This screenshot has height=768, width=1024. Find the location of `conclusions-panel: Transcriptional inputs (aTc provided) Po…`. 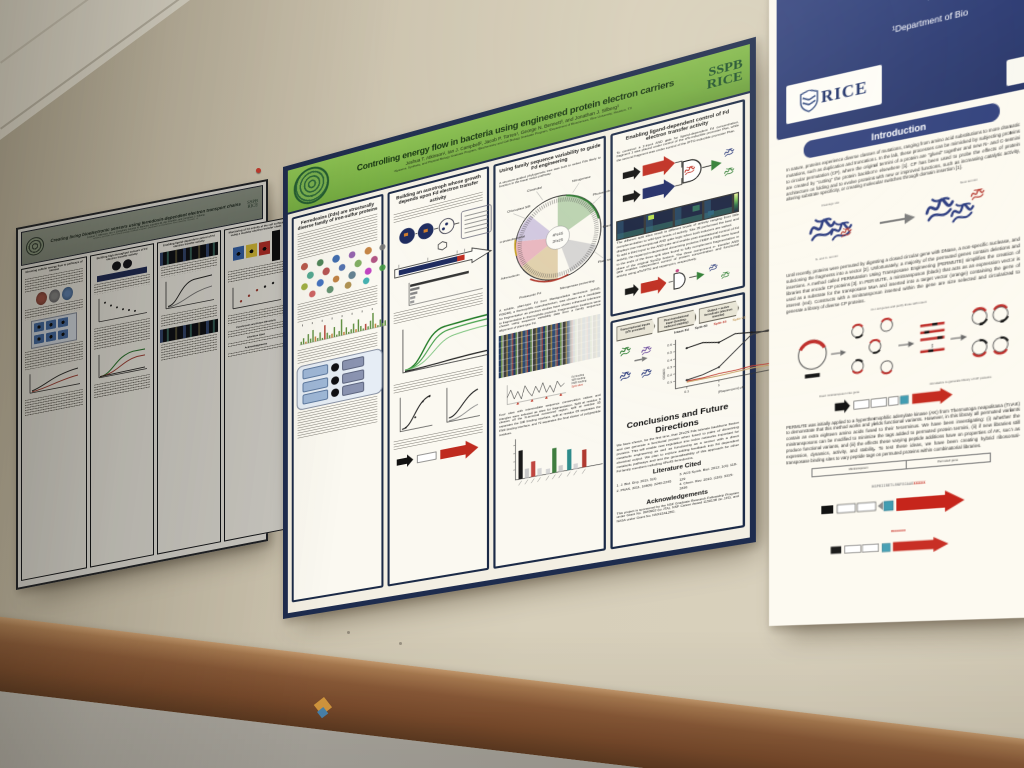

conclusions-panel: Transcriptional inputs (aTc provided) Po… is located at coordinates (678, 421).